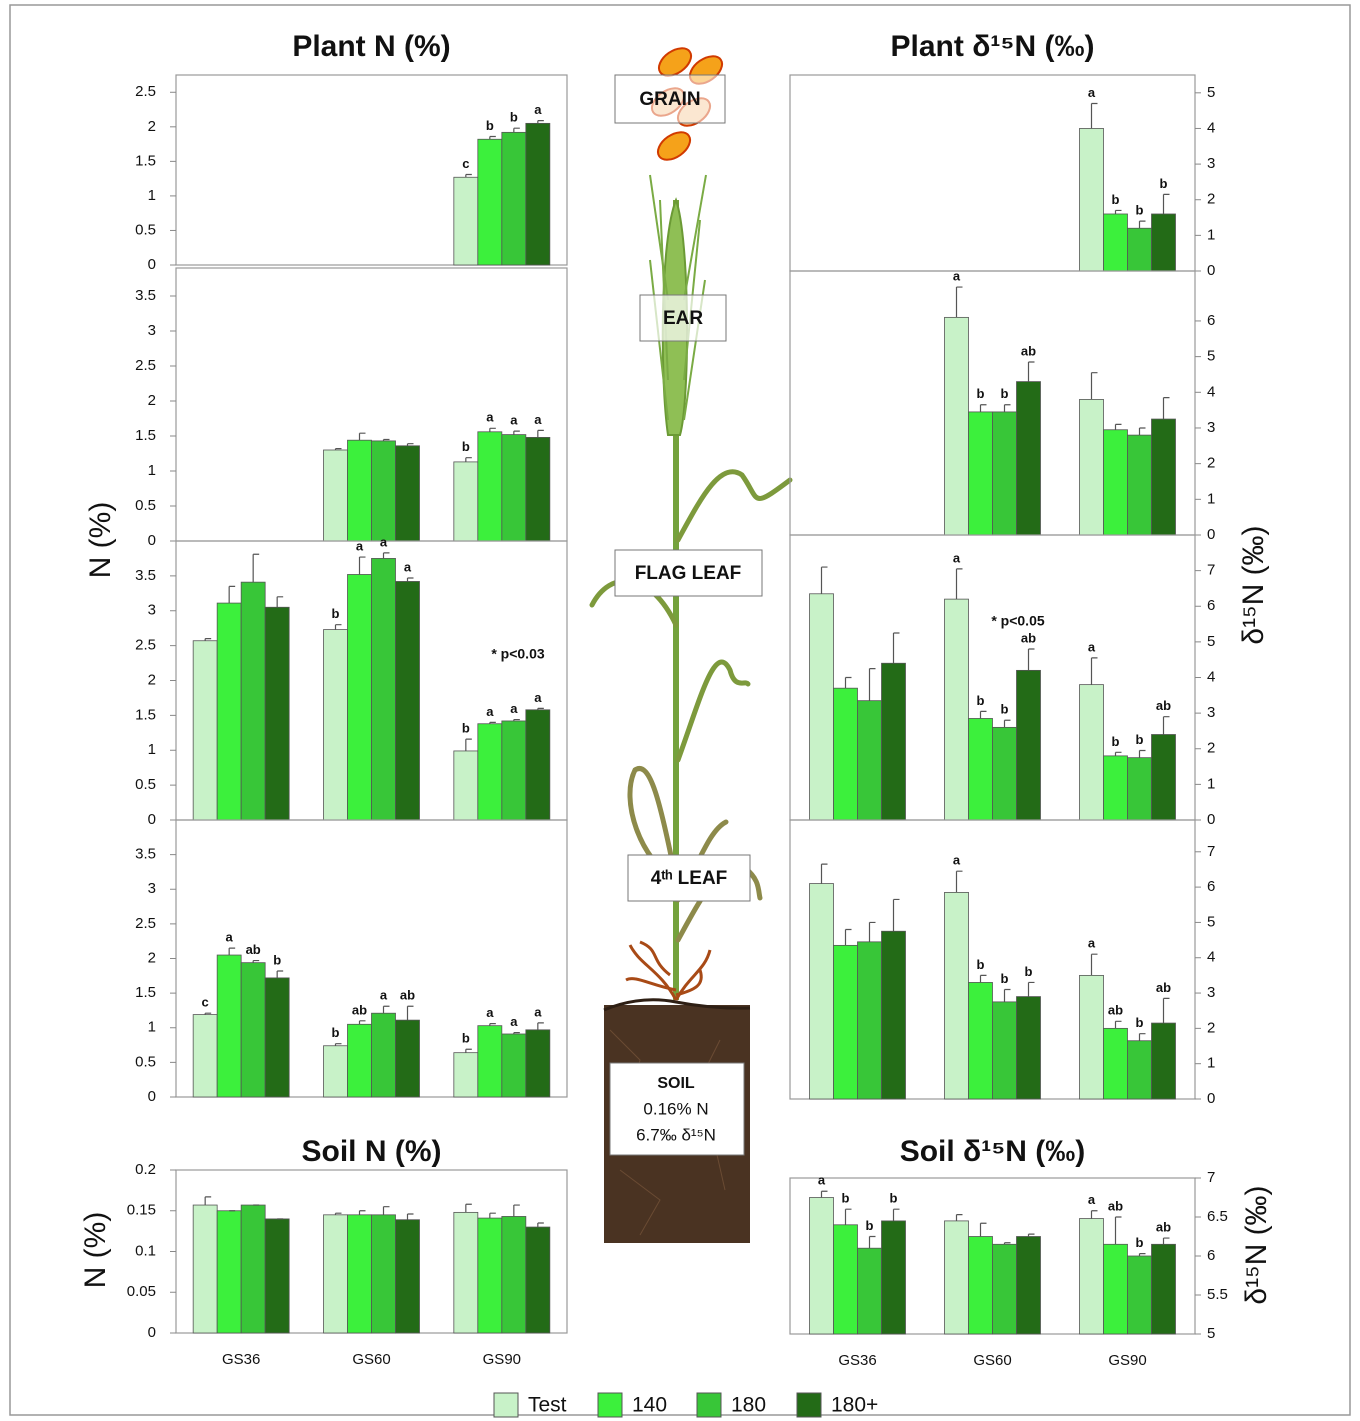 The image size is (1360, 1421). What do you see at coordinates (691, 645) in the screenshot?
I see `plant-illustration` at bounding box center [691, 645].